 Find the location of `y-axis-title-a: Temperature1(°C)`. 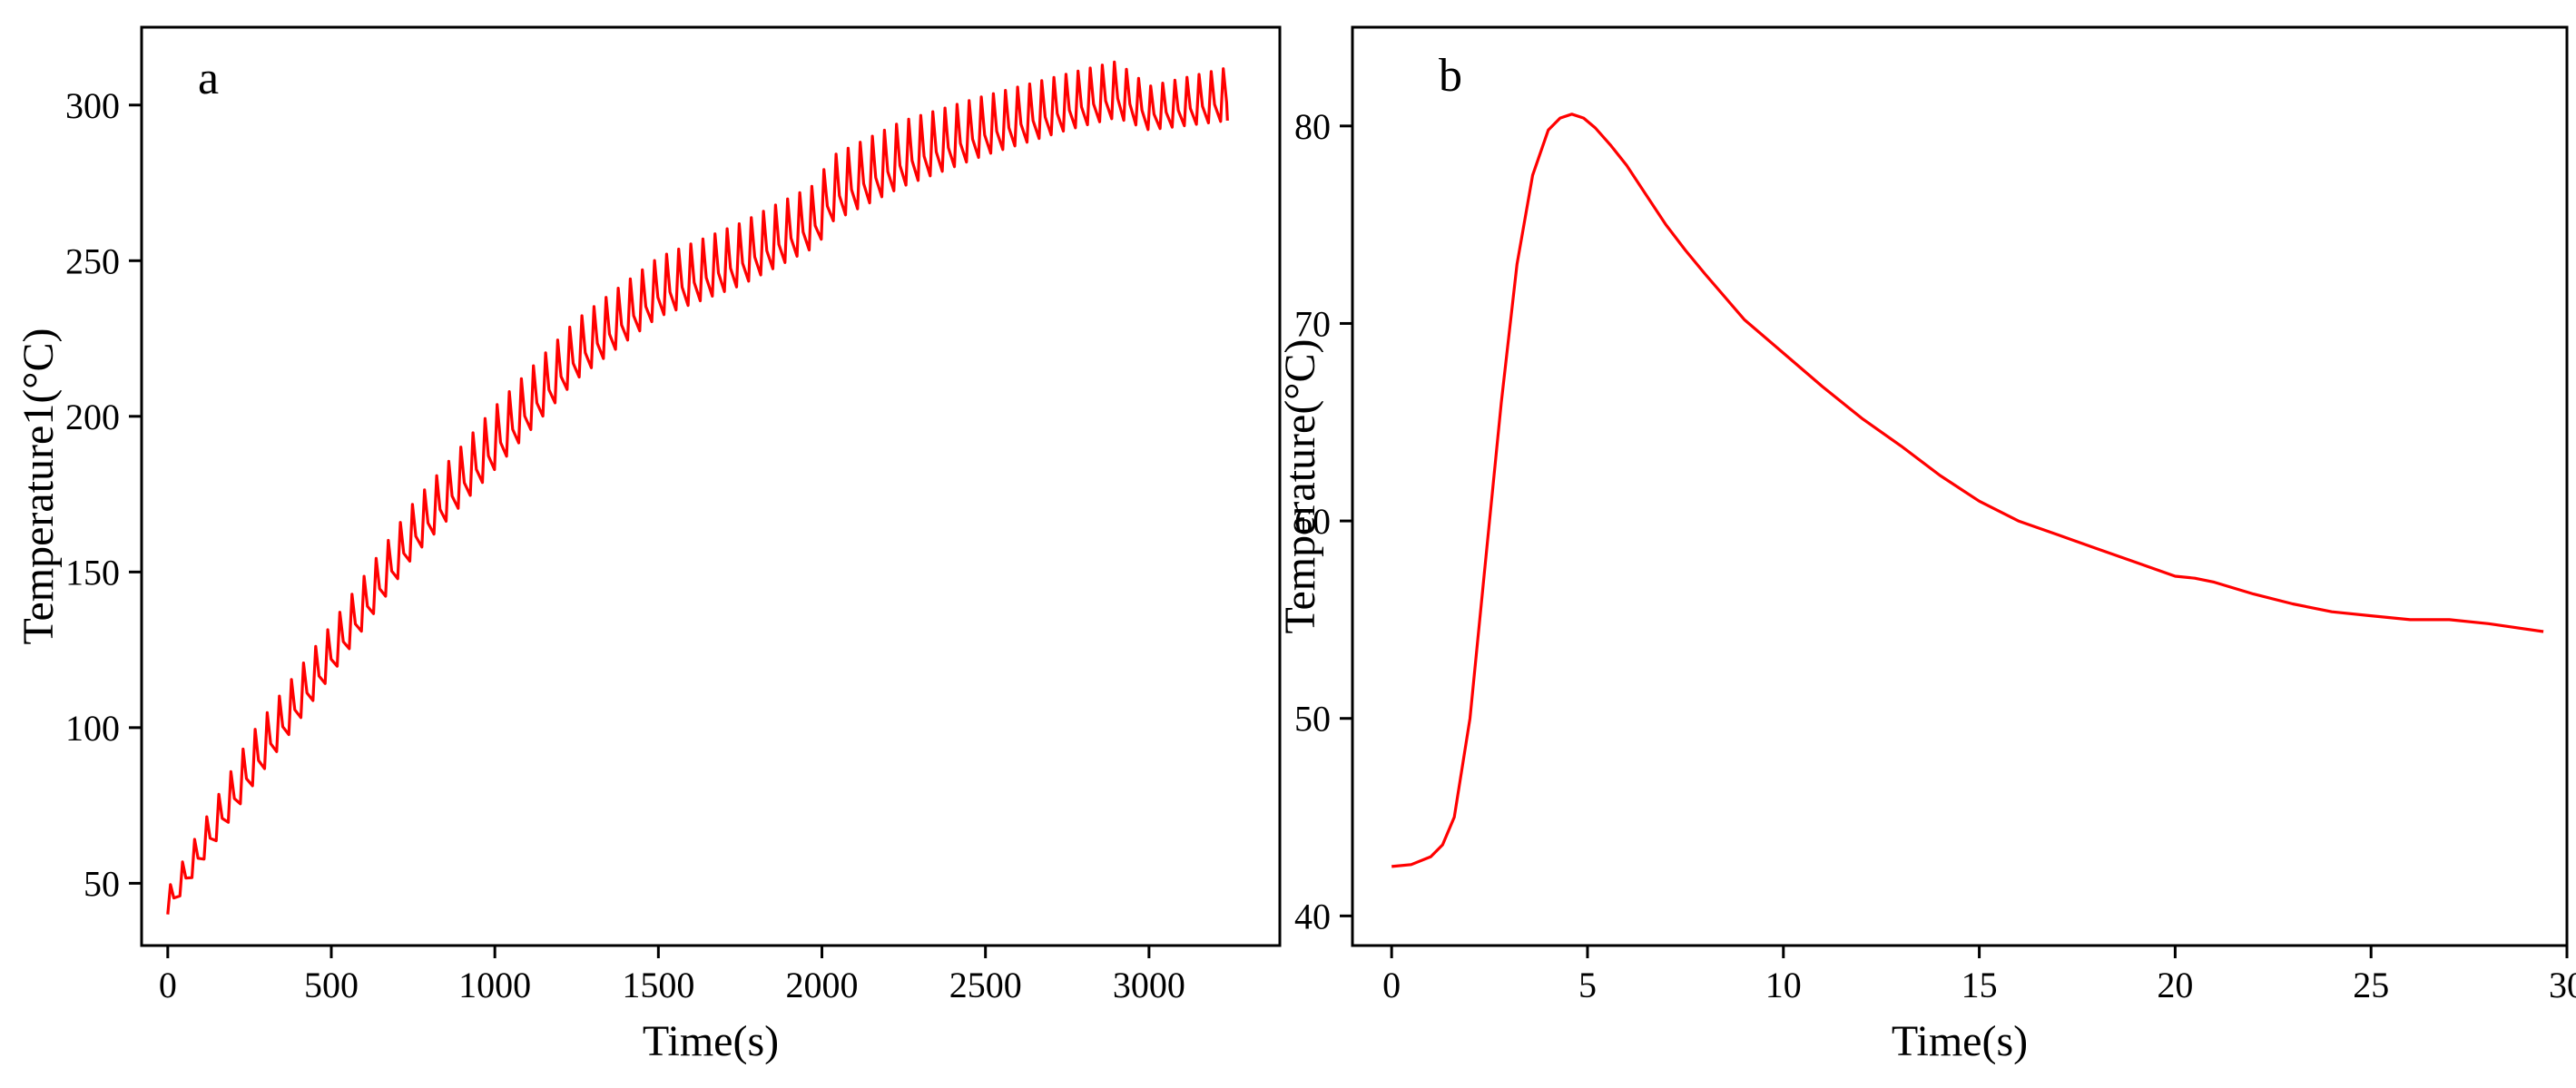

y-axis-title-a: Temperature1(°C) is located at coordinates (39, 486).